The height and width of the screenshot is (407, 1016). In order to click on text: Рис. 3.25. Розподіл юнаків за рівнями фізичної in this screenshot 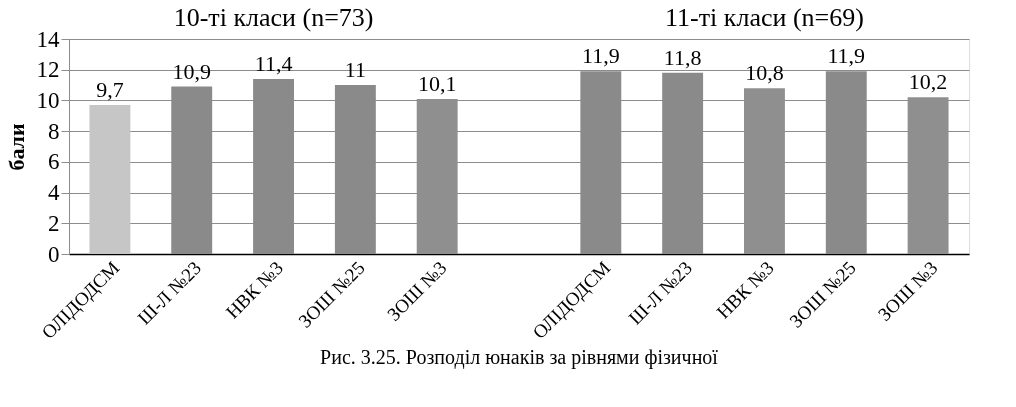, I will do `click(519, 358)`.